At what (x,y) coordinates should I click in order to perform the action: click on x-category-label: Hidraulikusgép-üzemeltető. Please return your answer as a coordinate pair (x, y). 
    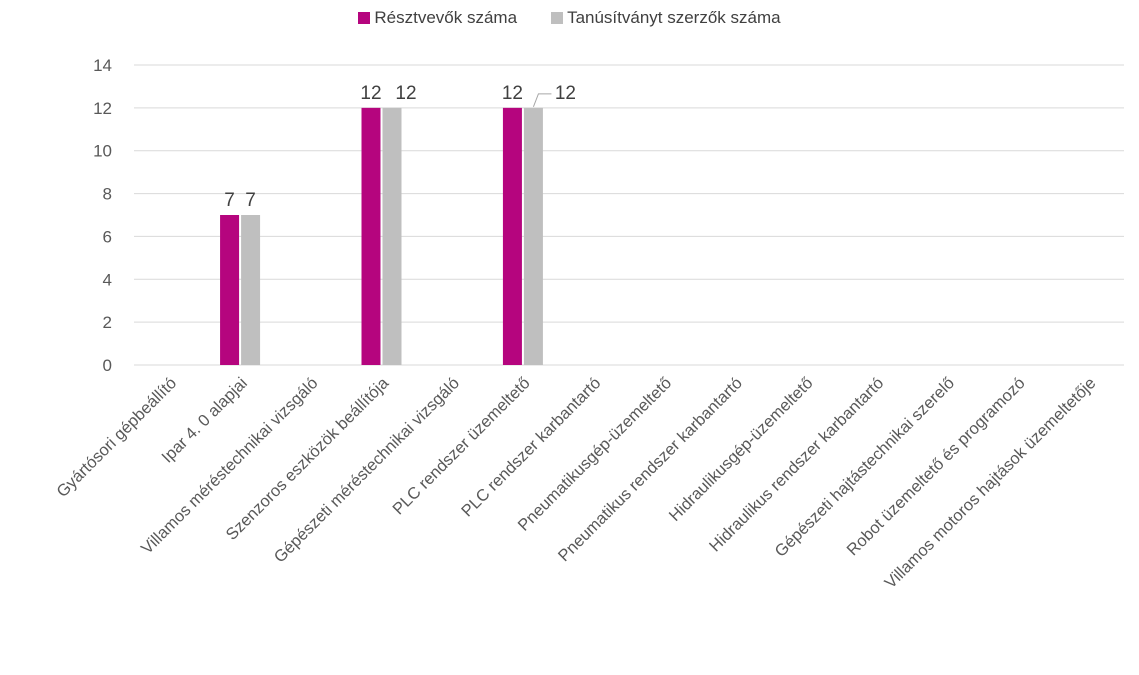
    Looking at the image, I should click on (741, 449).